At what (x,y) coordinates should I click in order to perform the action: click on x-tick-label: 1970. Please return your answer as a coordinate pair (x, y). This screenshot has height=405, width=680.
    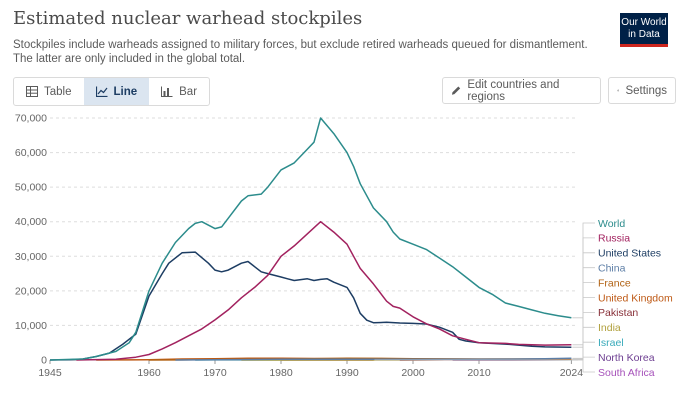
    Looking at the image, I should click on (215, 373).